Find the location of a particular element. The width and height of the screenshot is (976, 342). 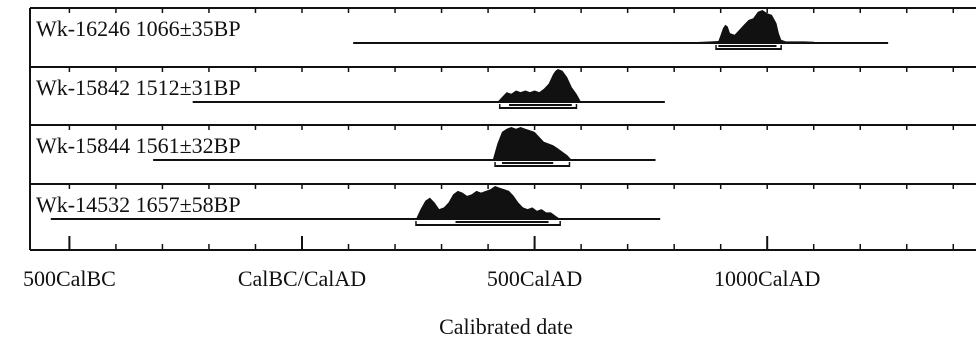

sample-label: Wk-16246 1066±35BP is located at coordinates (138, 28).